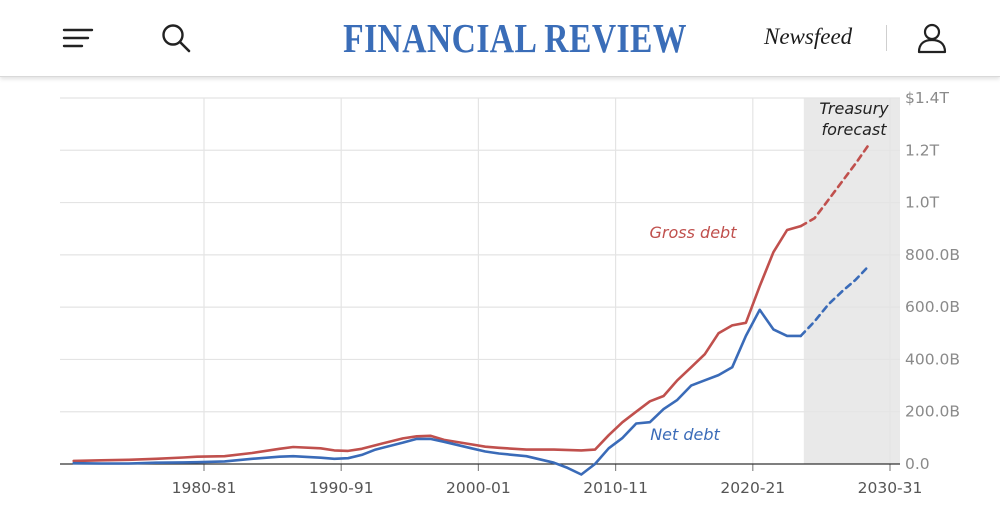 This screenshot has width=1000, height=513. I want to click on y-tick-label: 1.2T, so click(922, 150).